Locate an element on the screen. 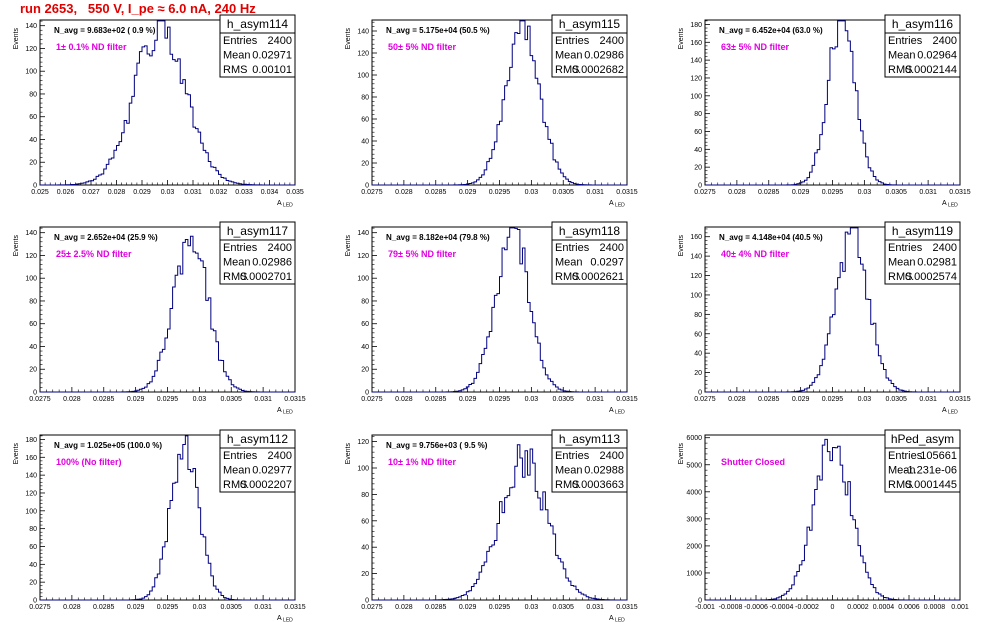  x-tick-label: 0.03 is located at coordinates (532, 399).